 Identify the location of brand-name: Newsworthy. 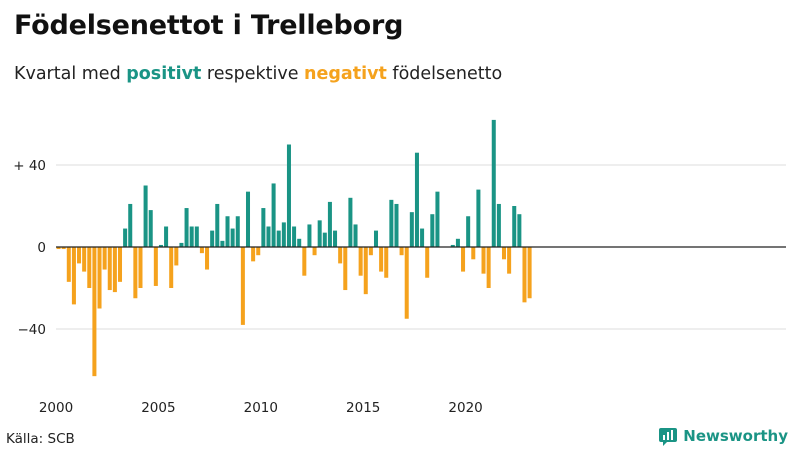
(735, 436).